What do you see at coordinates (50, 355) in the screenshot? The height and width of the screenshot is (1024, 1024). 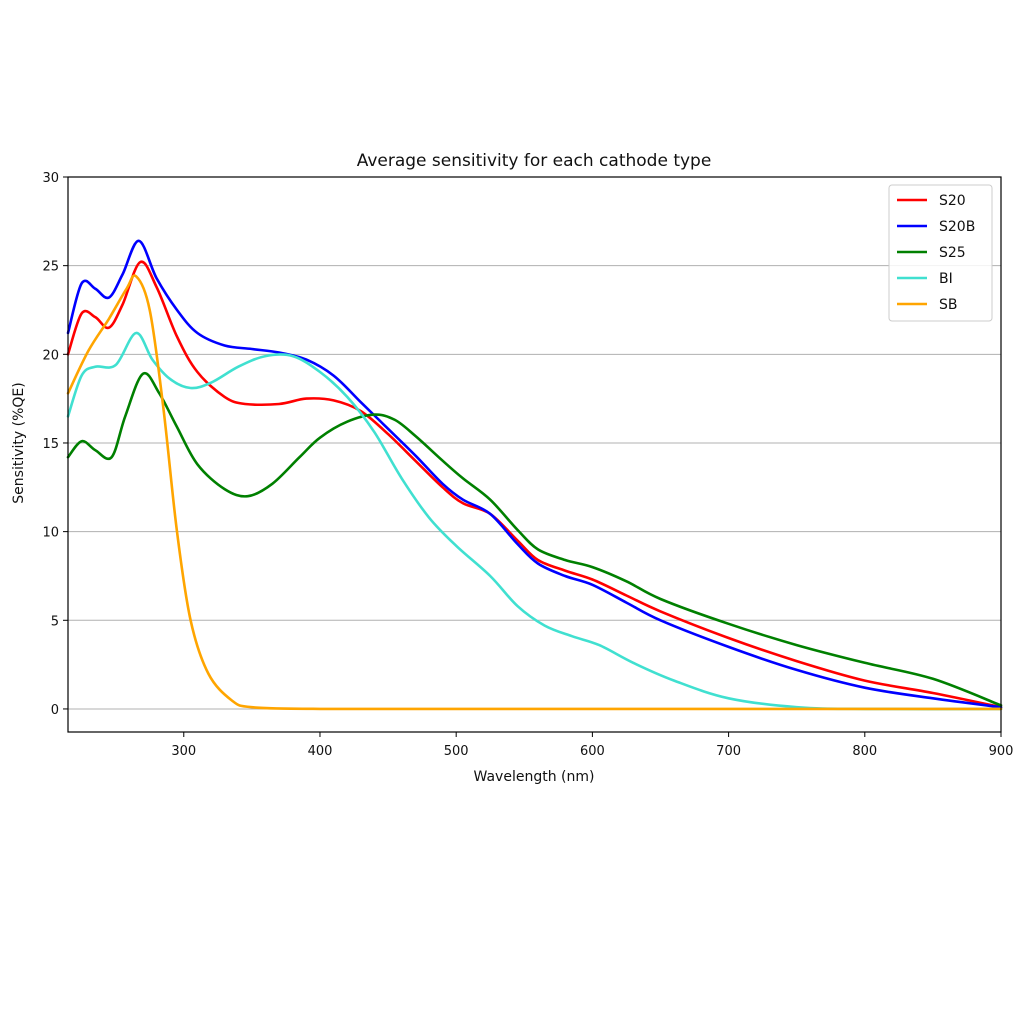 I see `y-tick-label-20: 20` at bounding box center [50, 355].